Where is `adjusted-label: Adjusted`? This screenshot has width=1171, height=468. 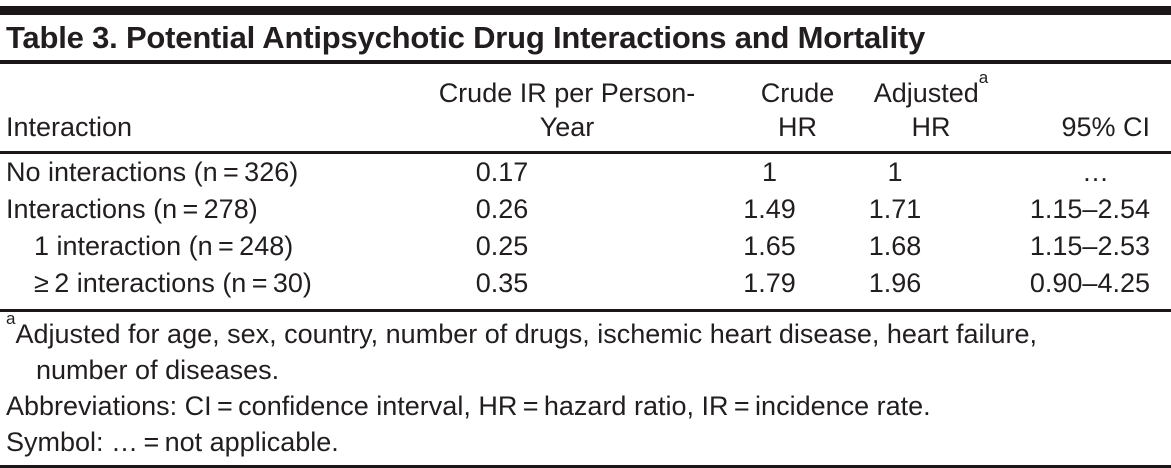
adjusted-label: Adjusted is located at coordinates (926, 93).